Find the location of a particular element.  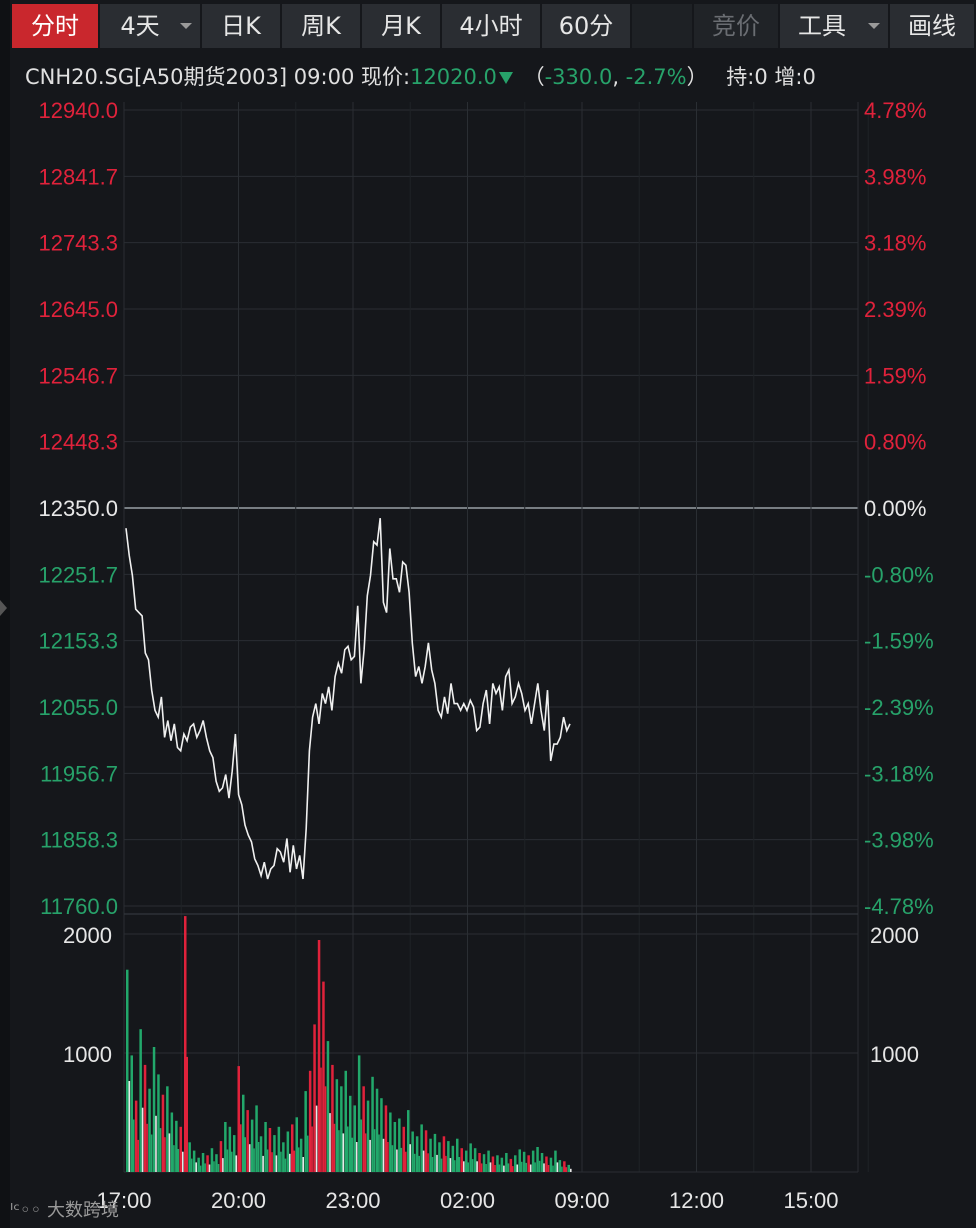

toolbar: 分时 4天 日K 周K 月K 4小时 60分 竞价 工具 画线 is located at coordinates (493, 26).